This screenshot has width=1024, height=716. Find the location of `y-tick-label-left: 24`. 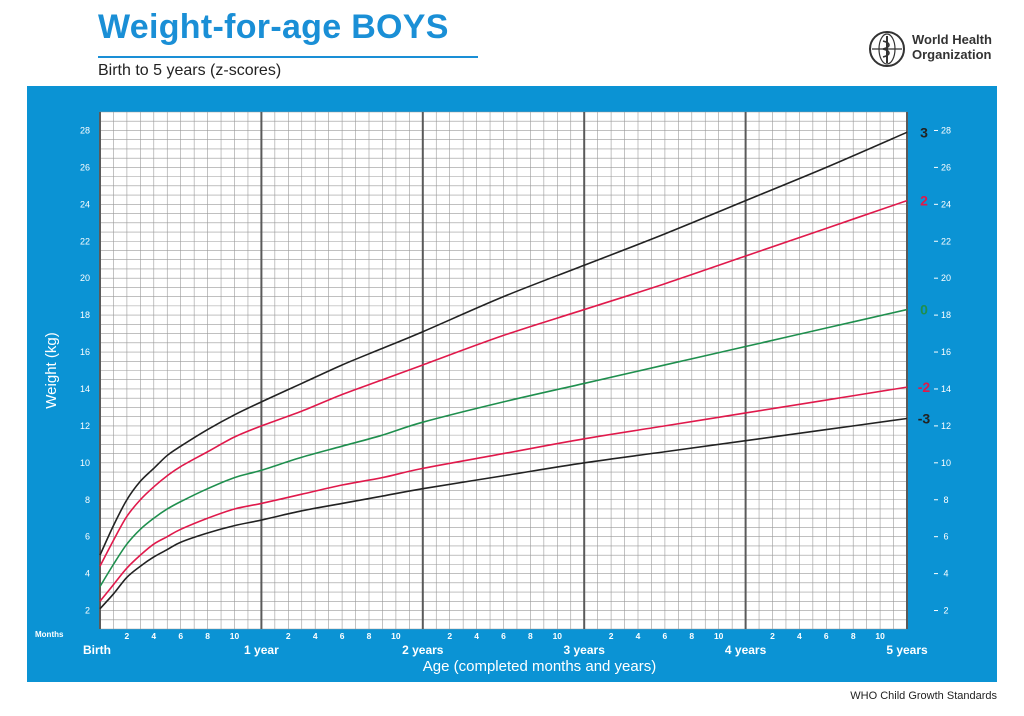

y-tick-label-left: 24 is located at coordinates (85, 204).